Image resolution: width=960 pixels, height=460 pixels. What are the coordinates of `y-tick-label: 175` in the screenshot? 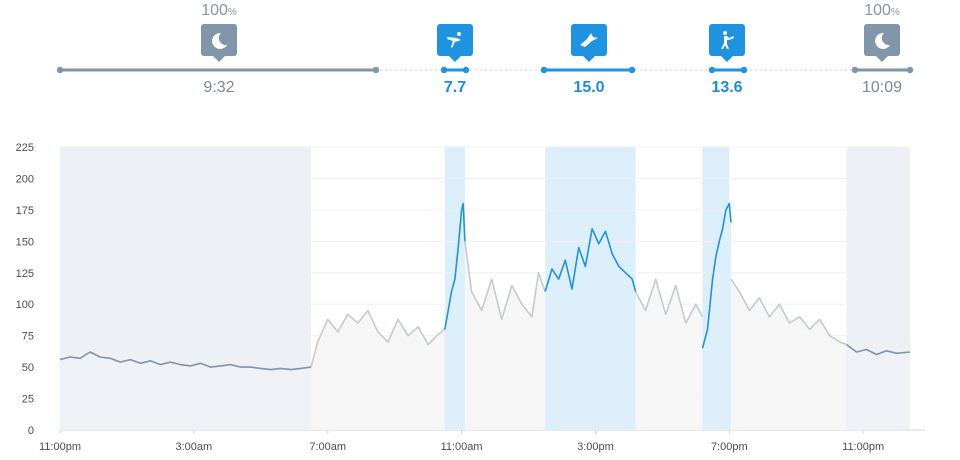 It's located at (25, 211).